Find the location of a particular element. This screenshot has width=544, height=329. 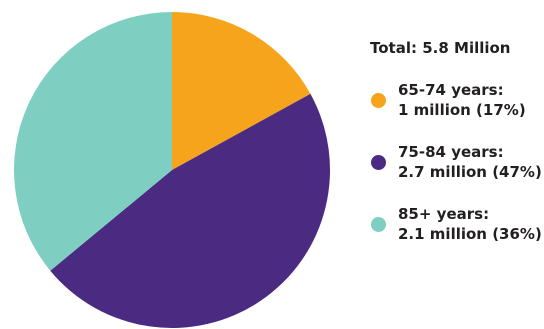

legend-swatch-85-plus is located at coordinates (378, 224).